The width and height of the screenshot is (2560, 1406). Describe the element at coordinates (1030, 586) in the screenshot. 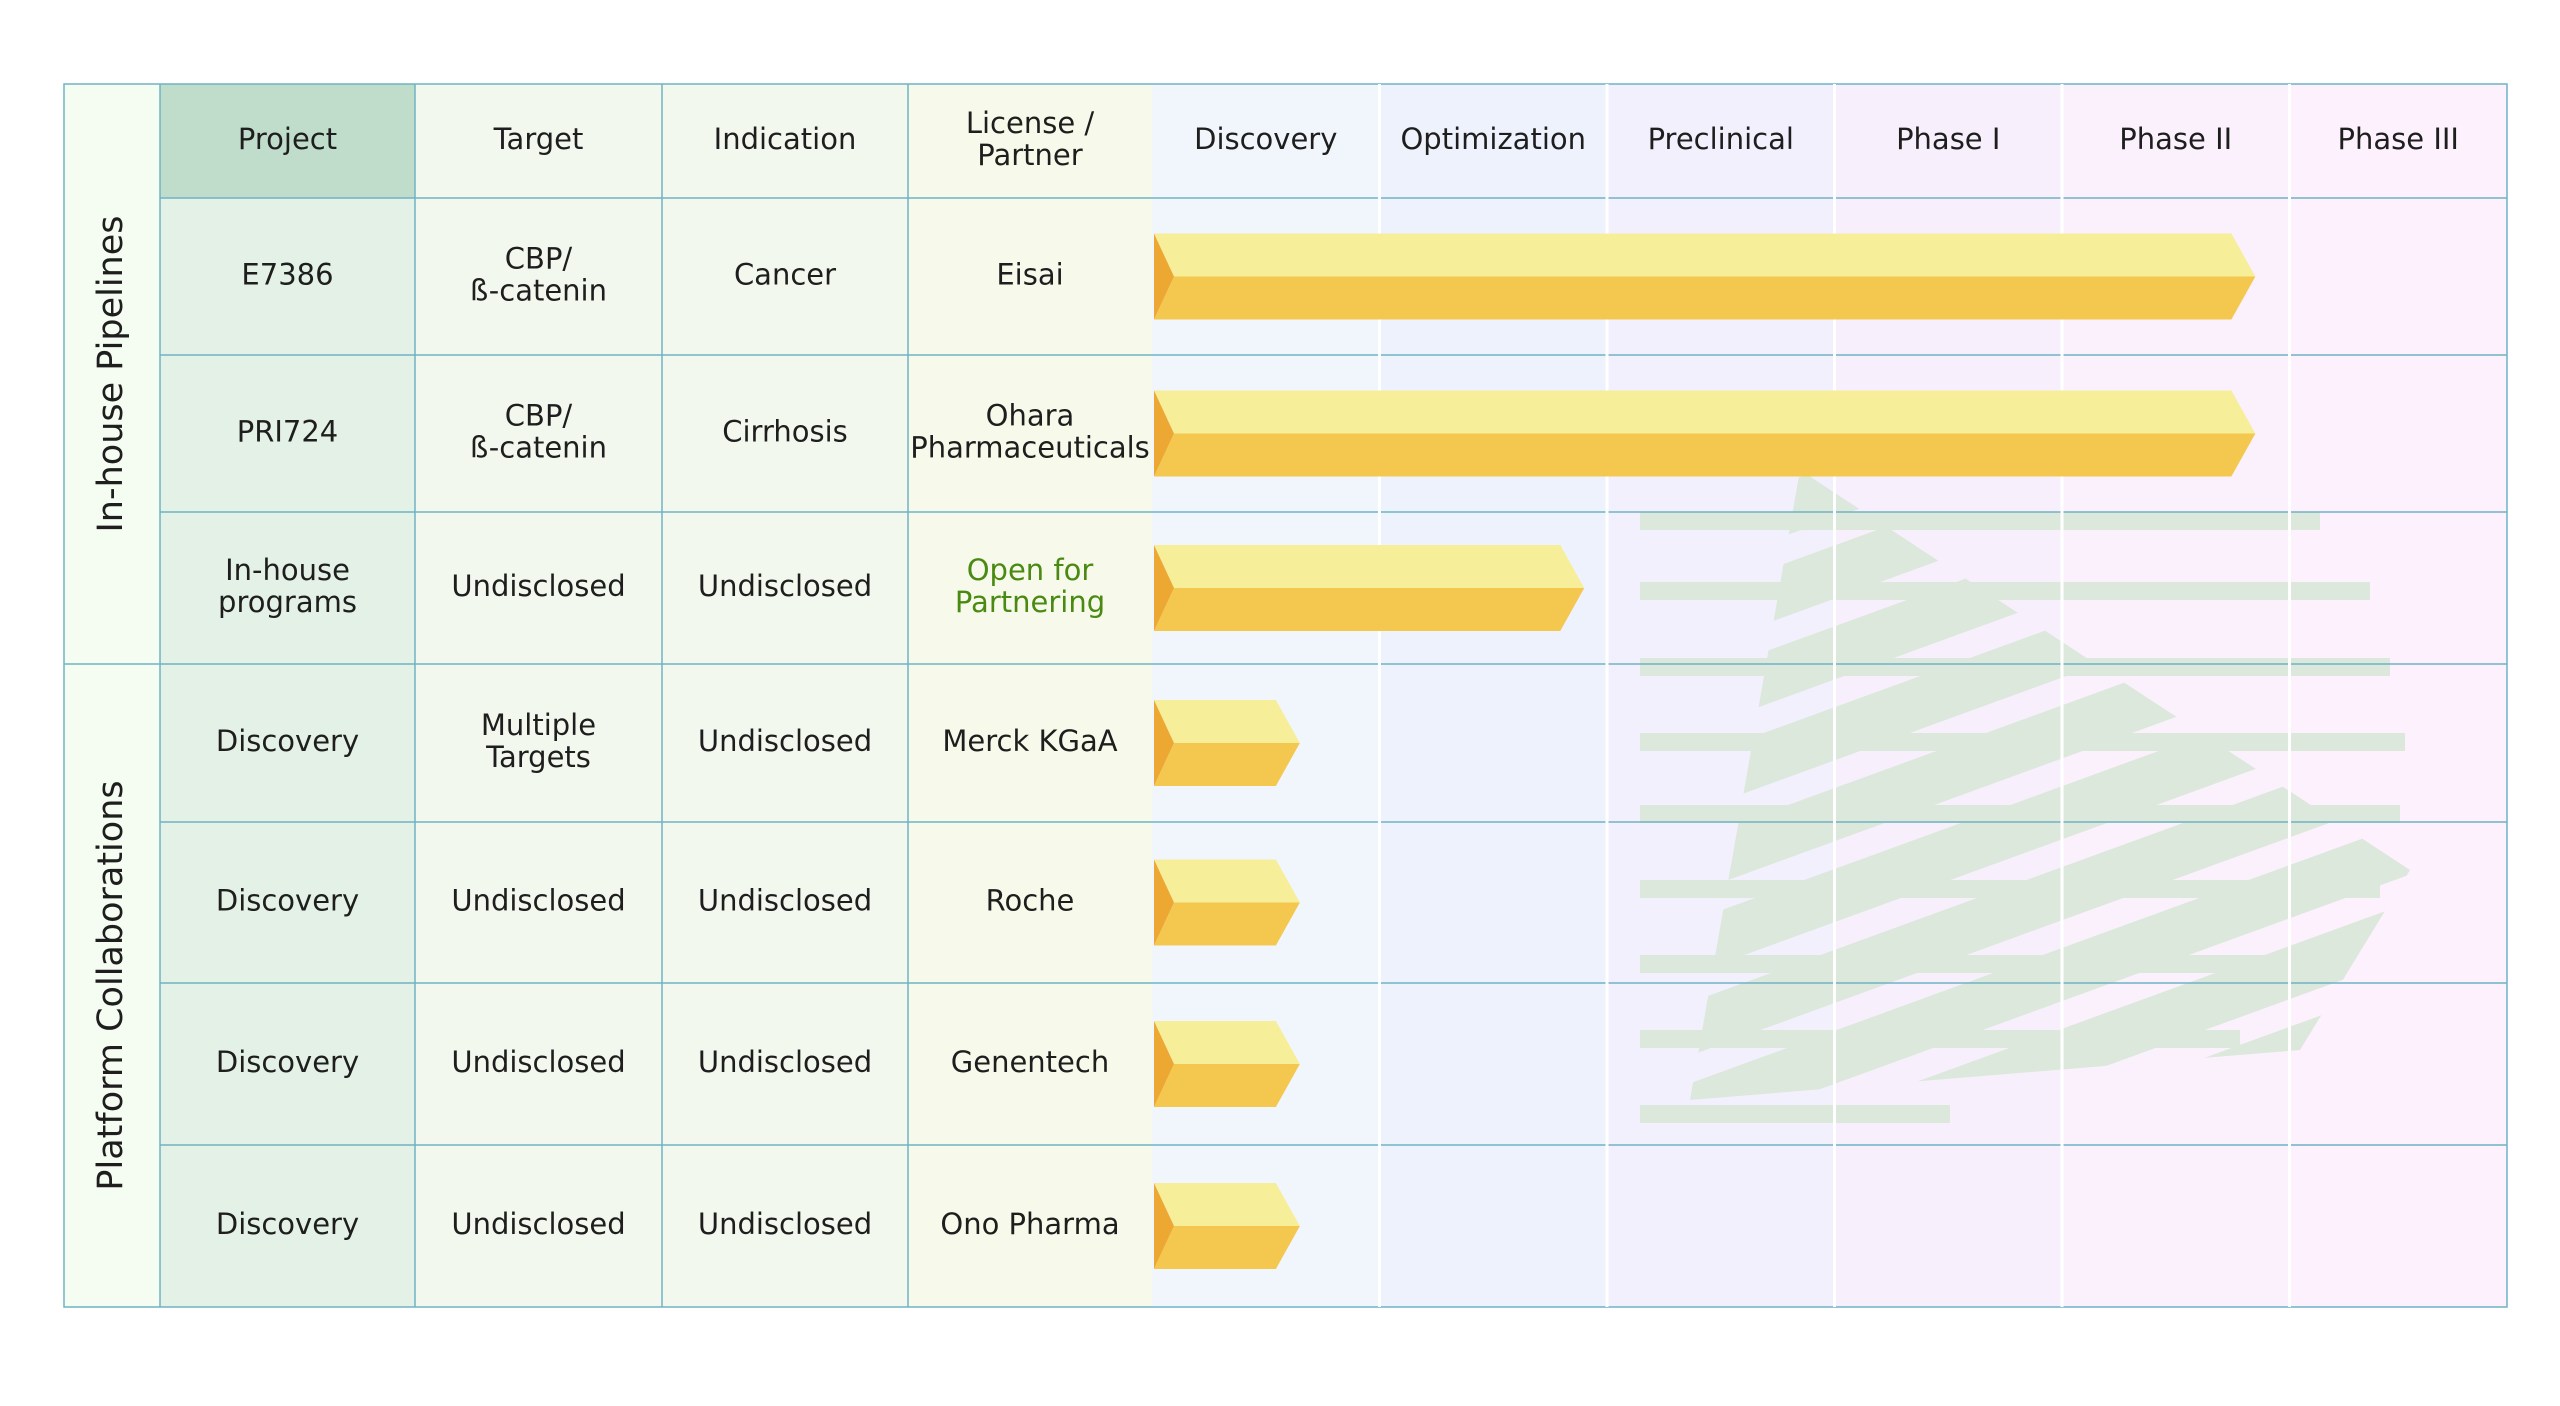

I see `cell-partner: Open for Partnering` at that location.